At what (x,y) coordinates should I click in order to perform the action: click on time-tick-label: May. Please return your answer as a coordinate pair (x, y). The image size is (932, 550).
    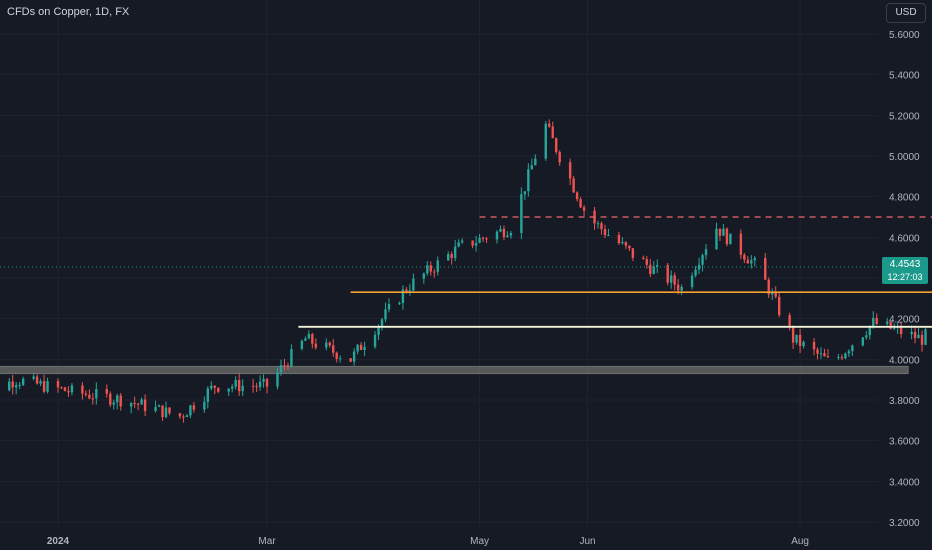
    Looking at the image, I should click on (479, 541).